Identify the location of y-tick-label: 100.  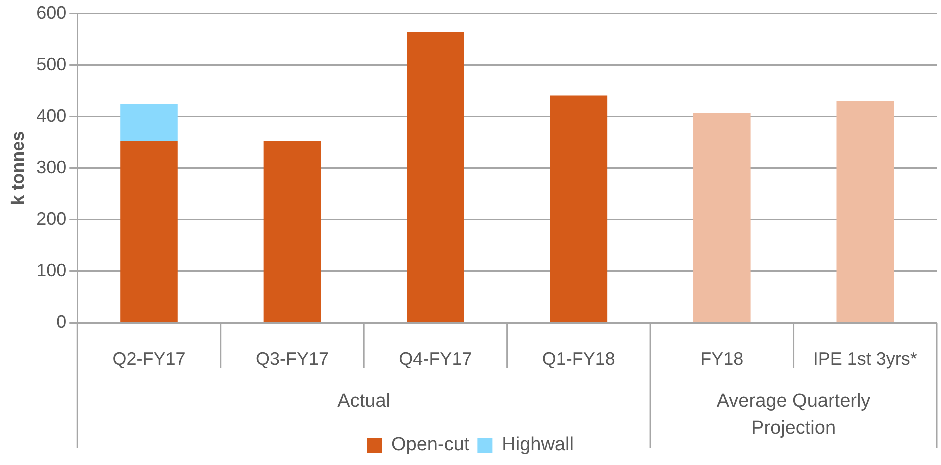
(51, 270).